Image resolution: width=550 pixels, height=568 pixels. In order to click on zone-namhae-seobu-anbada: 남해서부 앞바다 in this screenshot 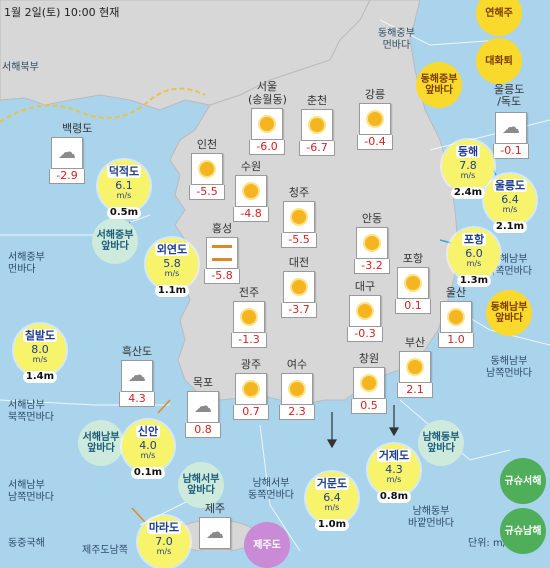, I will do `click(201, 485)`.